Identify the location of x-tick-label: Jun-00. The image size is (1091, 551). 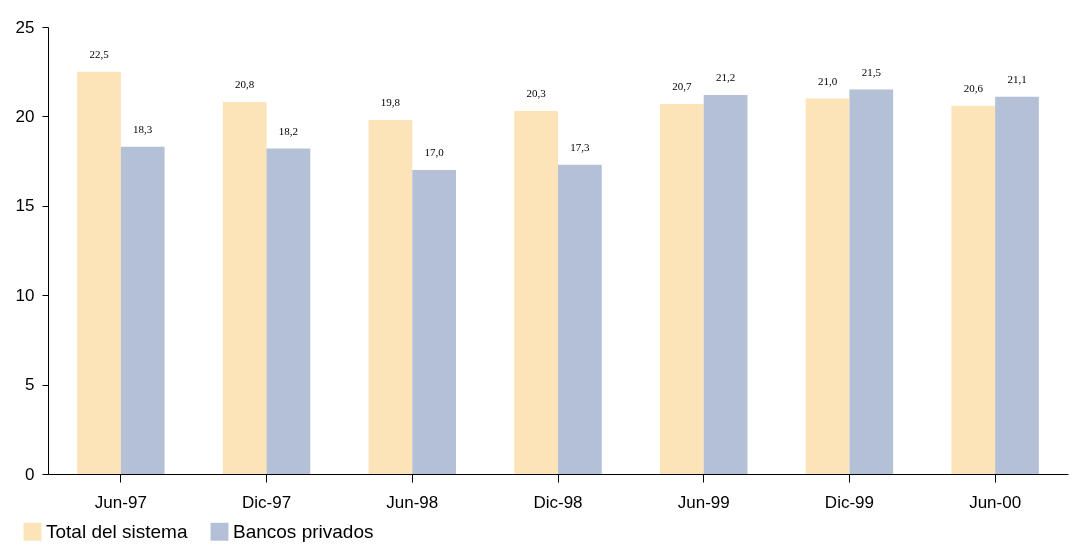
(995, 502).